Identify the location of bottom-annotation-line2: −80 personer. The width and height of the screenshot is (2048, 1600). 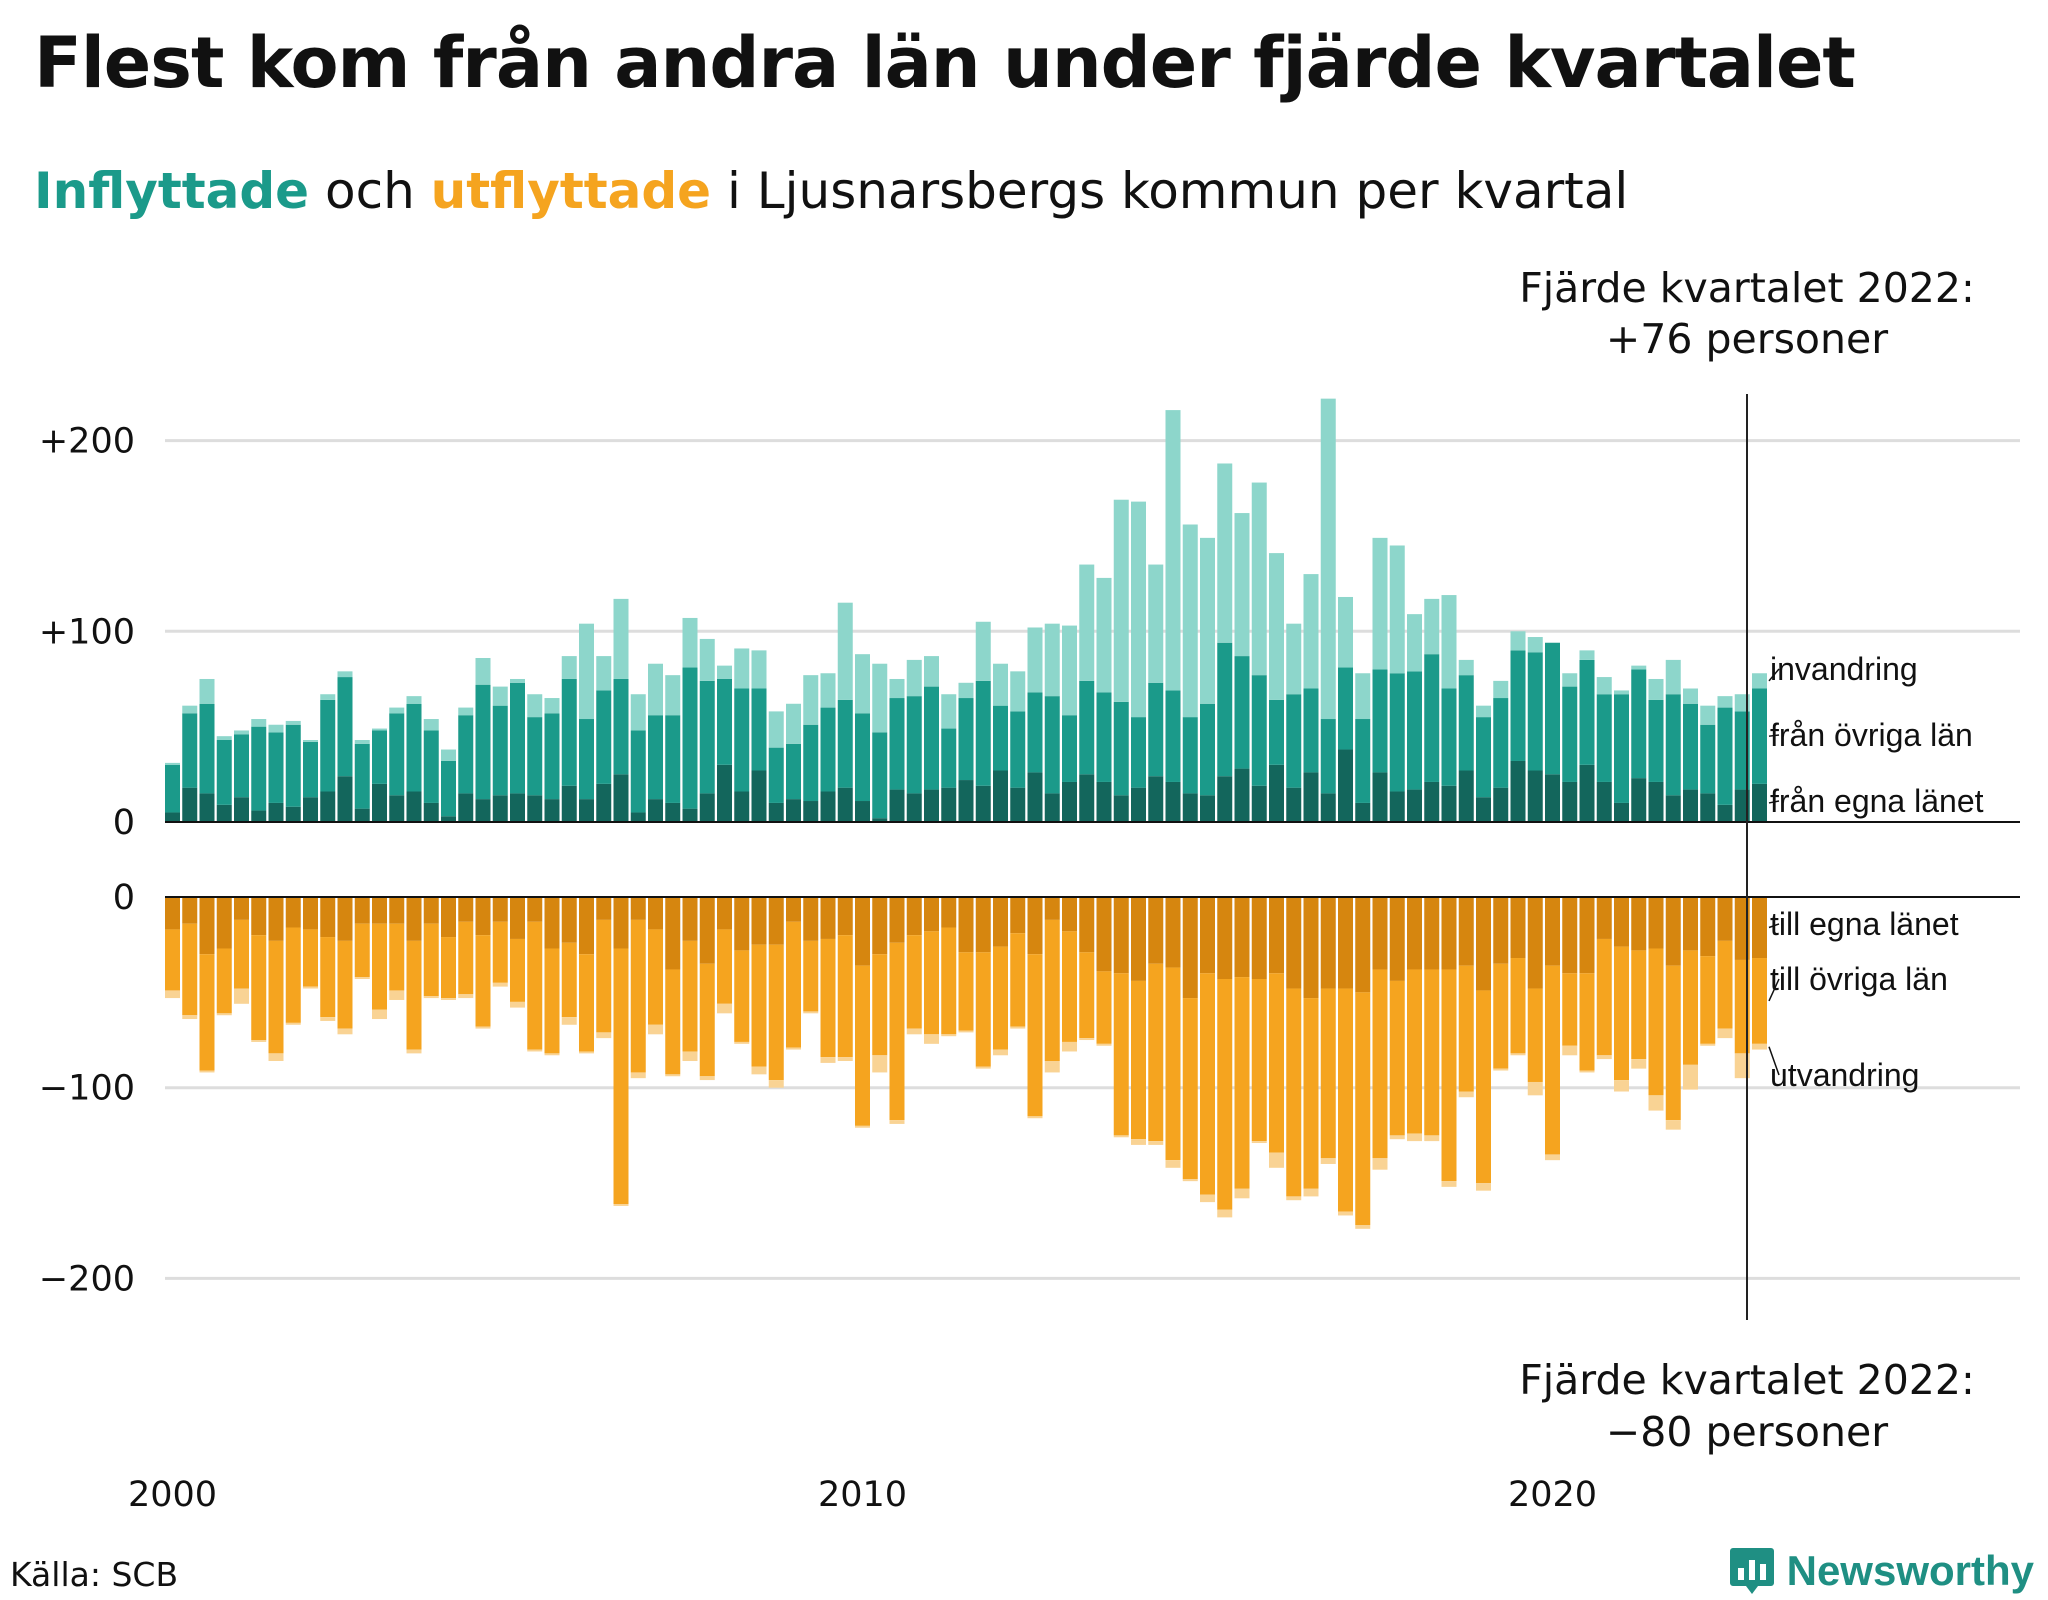
(1747, 1432).